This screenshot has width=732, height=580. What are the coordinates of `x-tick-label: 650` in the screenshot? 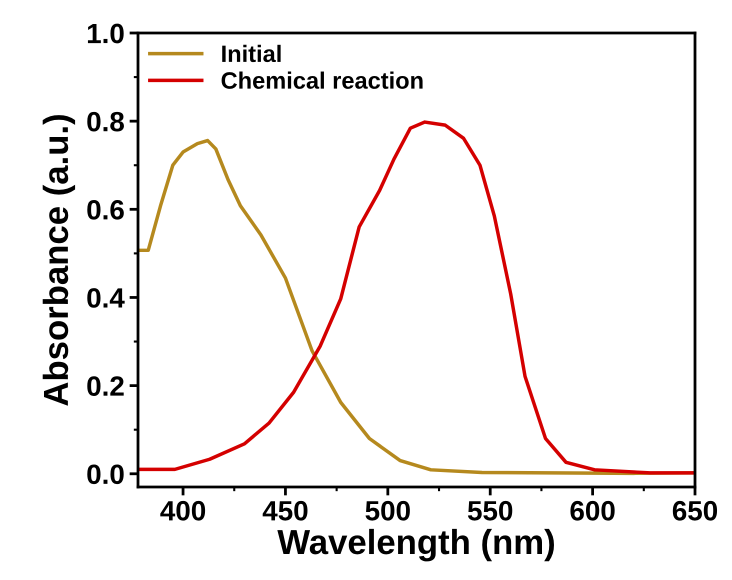 It's located at (695, 510).